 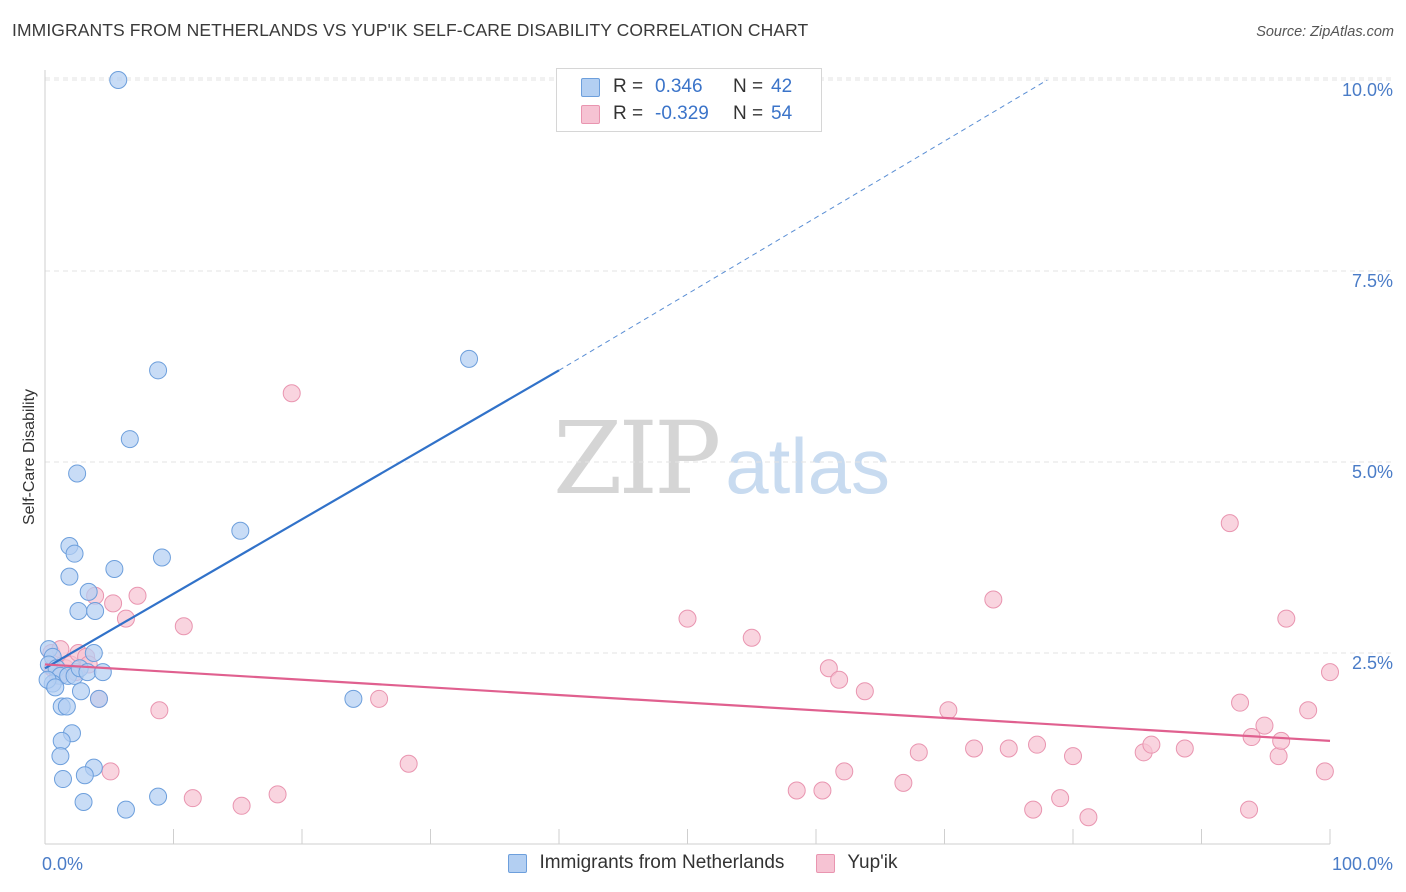 I want to click on y-axis-title: Self-Care Disability, so click(x=29, y=457).